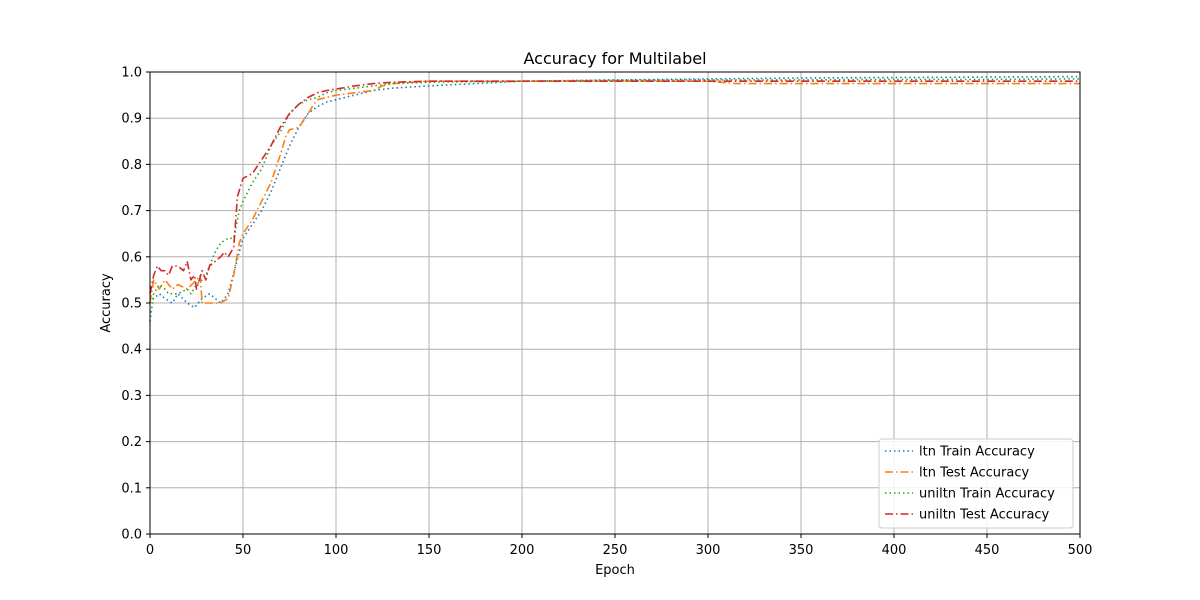 Image resolution: width=1200 pixels, height=600 pixels. Describe the element at coordinates (894, 550) in the screenshot. I see `x-tick-label: 400` at that location.